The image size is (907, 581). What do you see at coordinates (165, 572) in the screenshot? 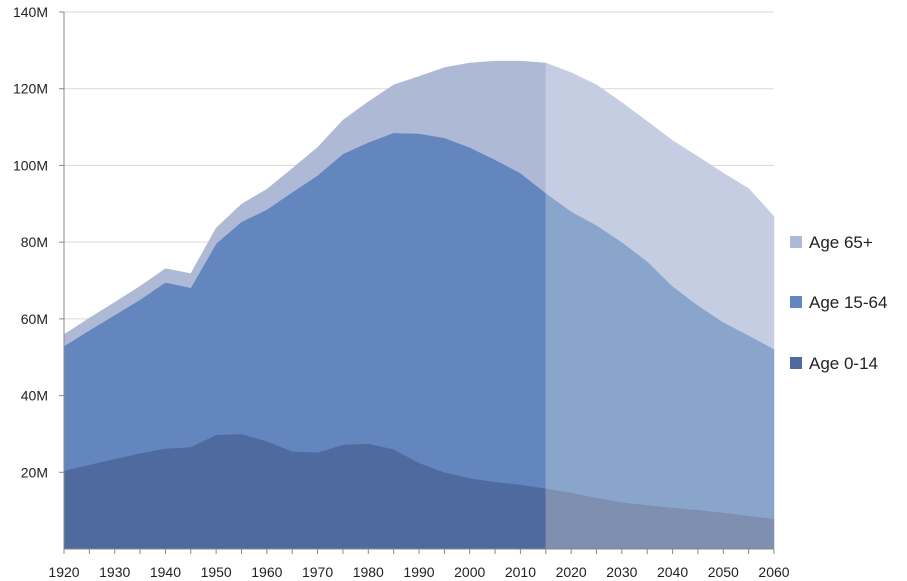
I see `x-tick-label: 1940` at bounding box center [165, 572].